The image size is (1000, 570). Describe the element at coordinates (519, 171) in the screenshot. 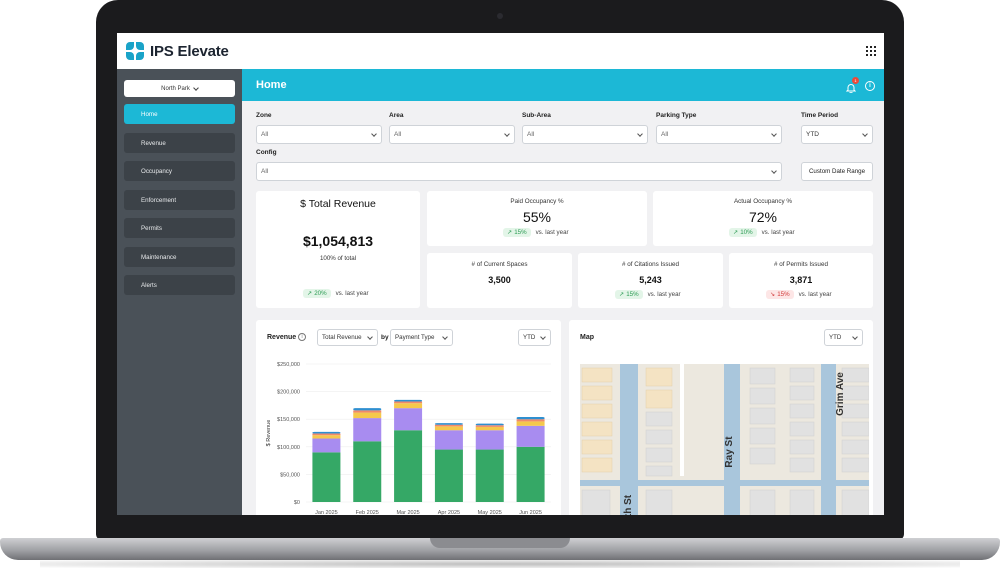

I see `config-select: All` at that location.